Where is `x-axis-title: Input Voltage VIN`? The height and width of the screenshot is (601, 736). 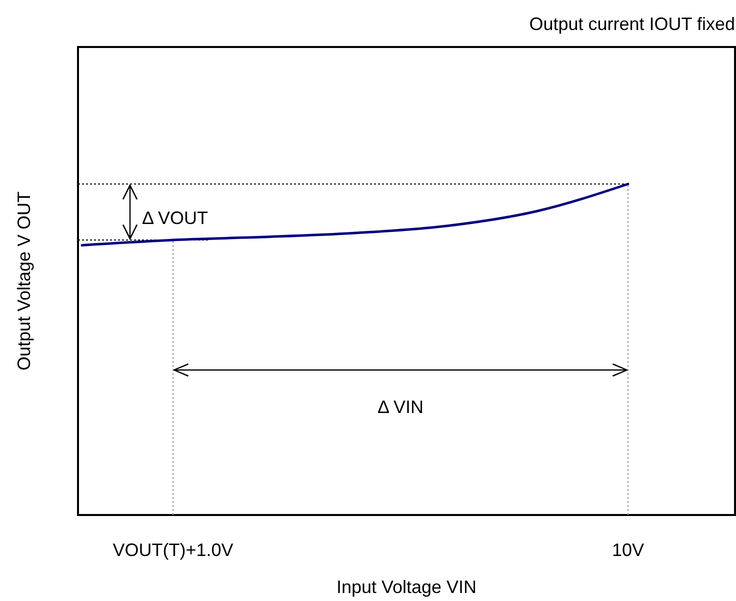 x-axis-title: Input Voltage VIN is located at coordinates (406, 587).